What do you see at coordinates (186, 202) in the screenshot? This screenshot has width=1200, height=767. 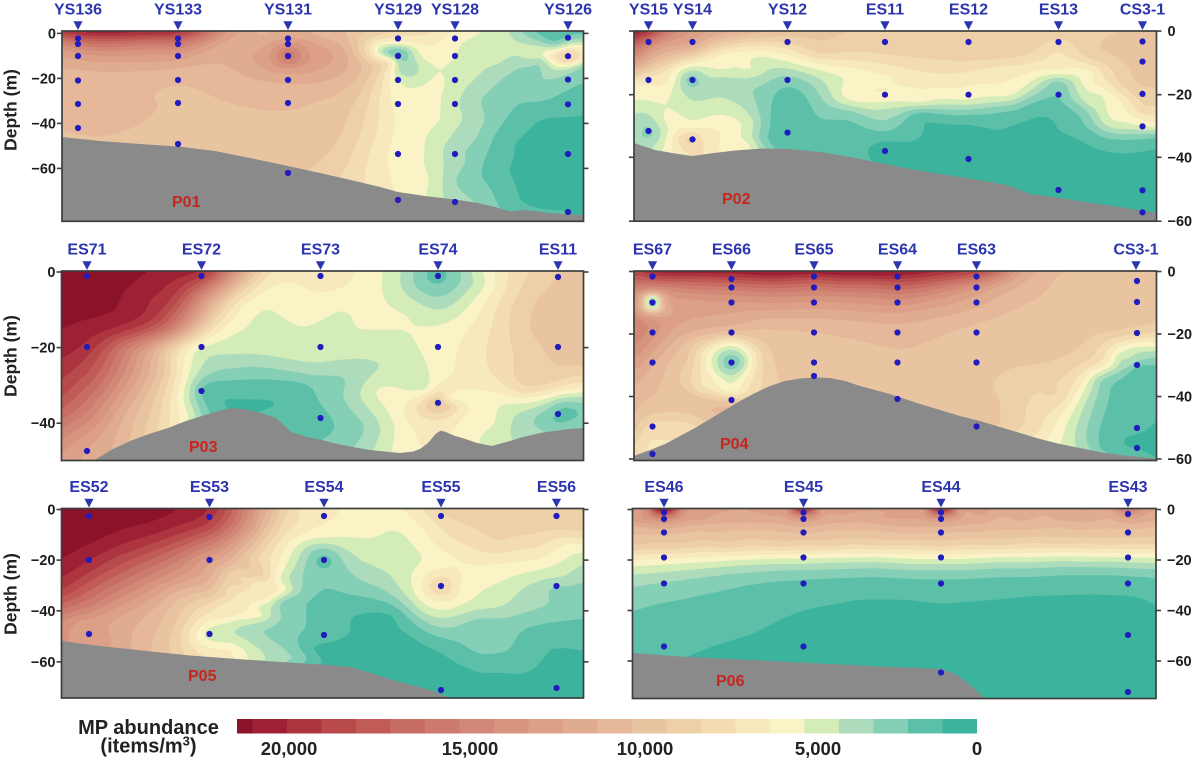 I see `svg-text: P01` at bounding box center [186, 202].